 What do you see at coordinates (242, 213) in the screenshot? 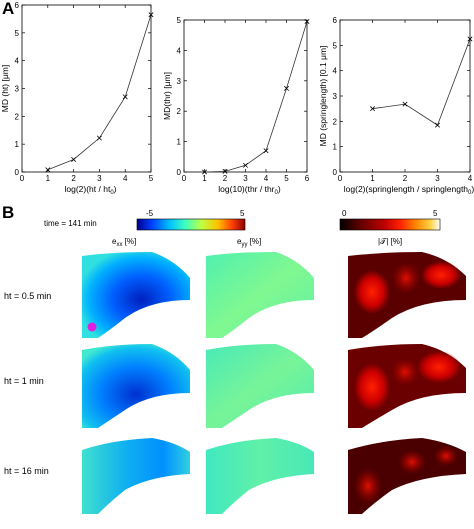
I see `colorbar-strain-max: 5` at bounding box center [242, 213].